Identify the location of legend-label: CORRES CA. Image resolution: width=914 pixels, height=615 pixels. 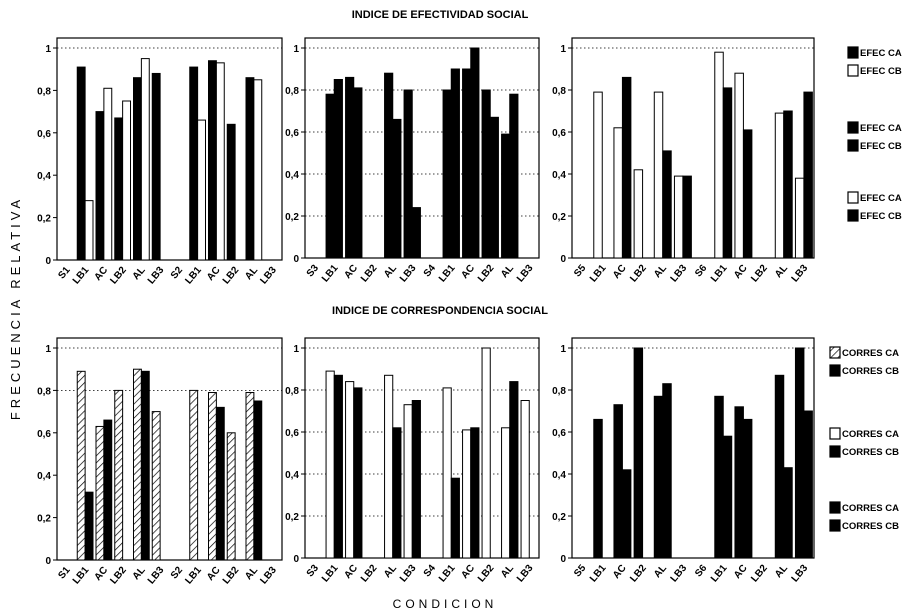
(870, 353).